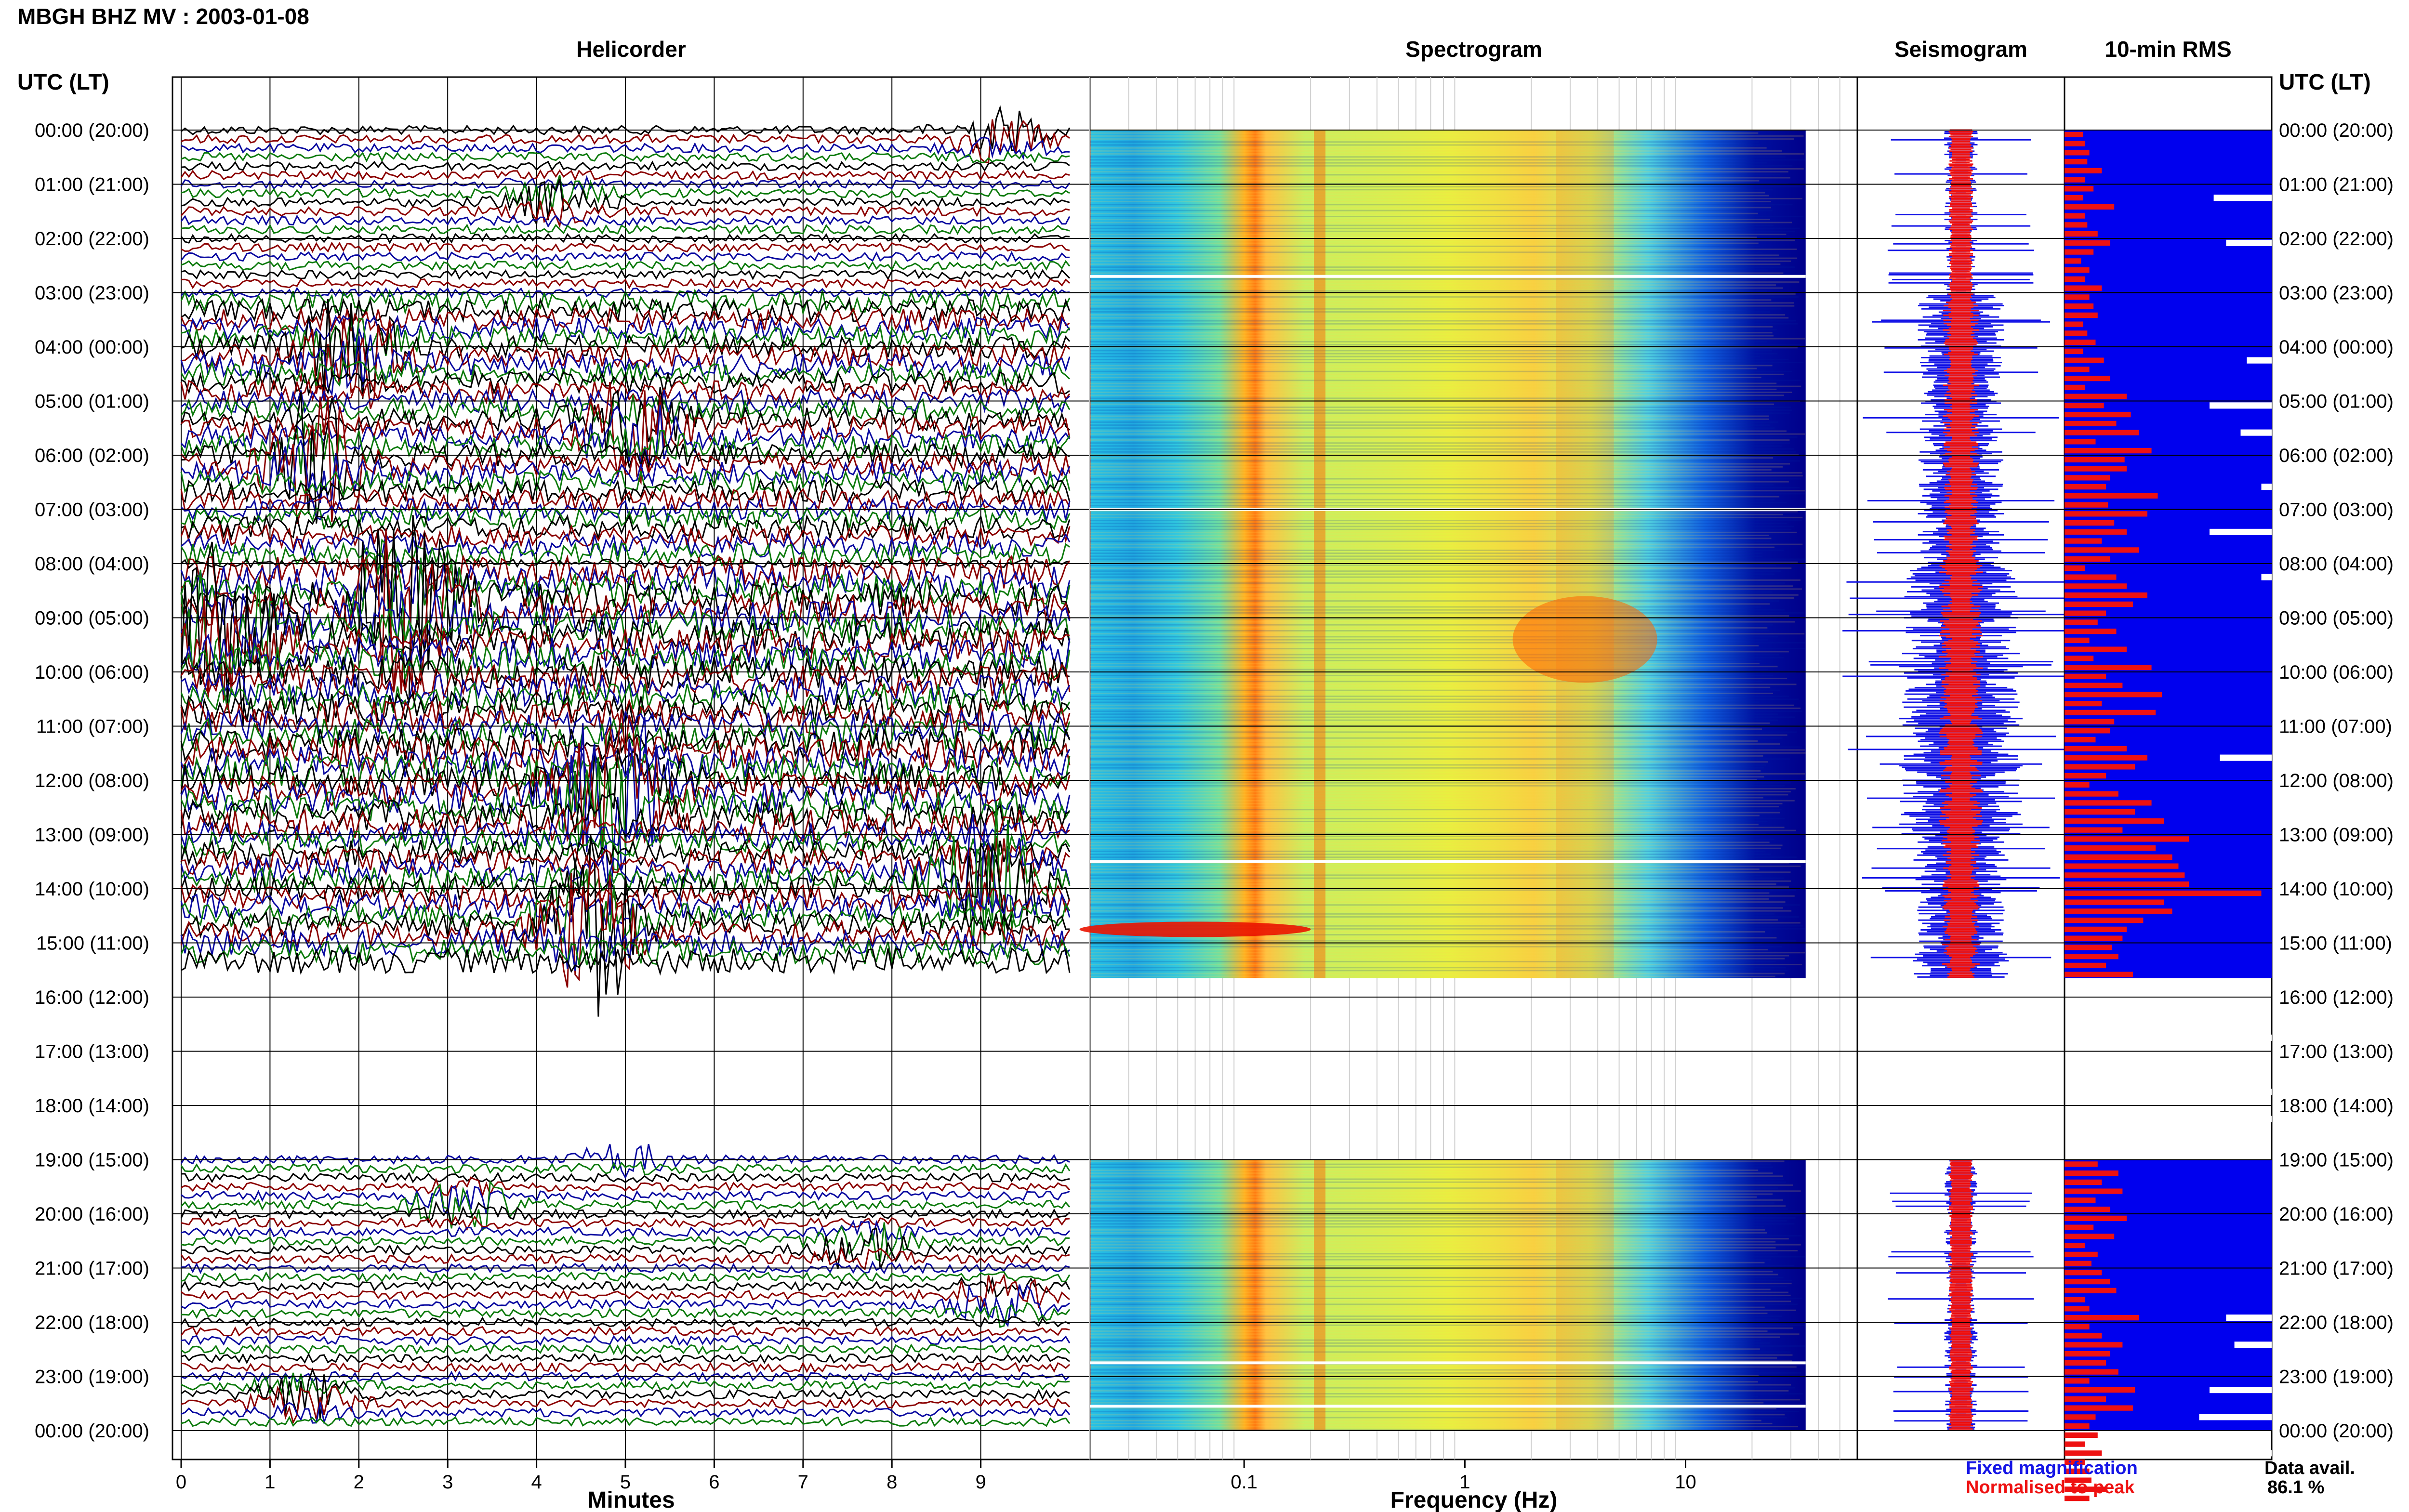  What do you see at coordinates (92, 1052) in the screenshot?
I see `time-label-left: 17:00 (13:00)` at bounding box center [92, 1052].